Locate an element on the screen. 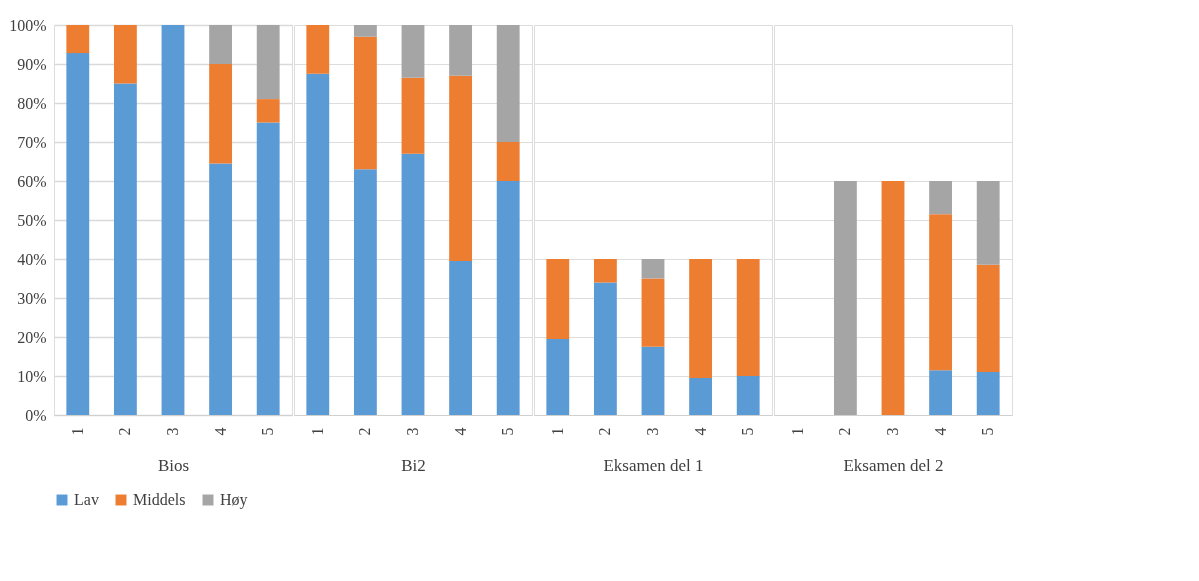 The image size is (1199, 581). x-axis-title: Eksamen del 2 is located at coordinates (893, 465).